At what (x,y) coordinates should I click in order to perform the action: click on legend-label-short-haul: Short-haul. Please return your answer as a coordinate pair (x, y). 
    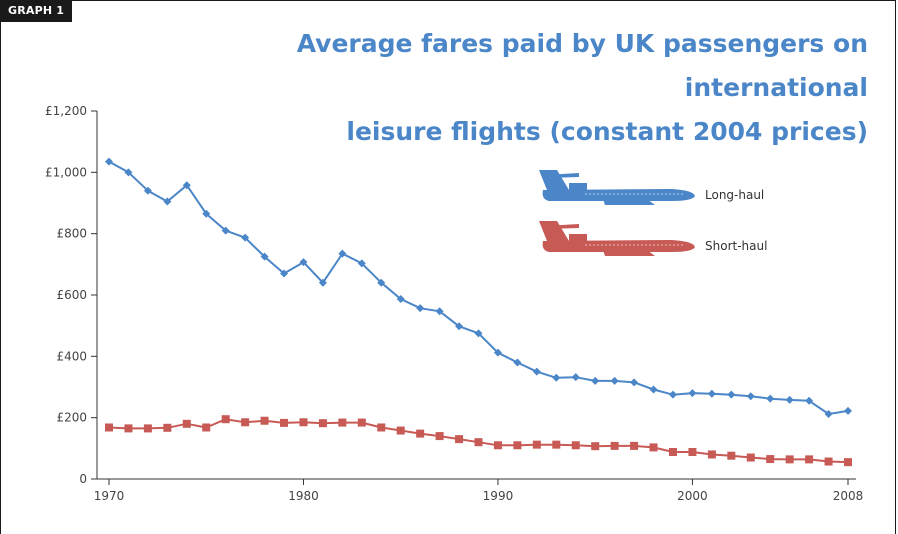
    Looking at the image, I should click on (736, 246).